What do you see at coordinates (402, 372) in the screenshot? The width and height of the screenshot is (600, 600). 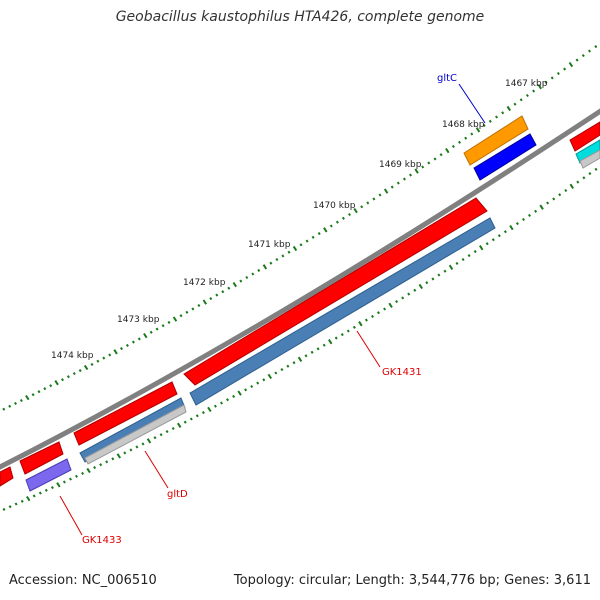 I see `gene-label-GK1431: GK1431` at bounding box center [402, 372].